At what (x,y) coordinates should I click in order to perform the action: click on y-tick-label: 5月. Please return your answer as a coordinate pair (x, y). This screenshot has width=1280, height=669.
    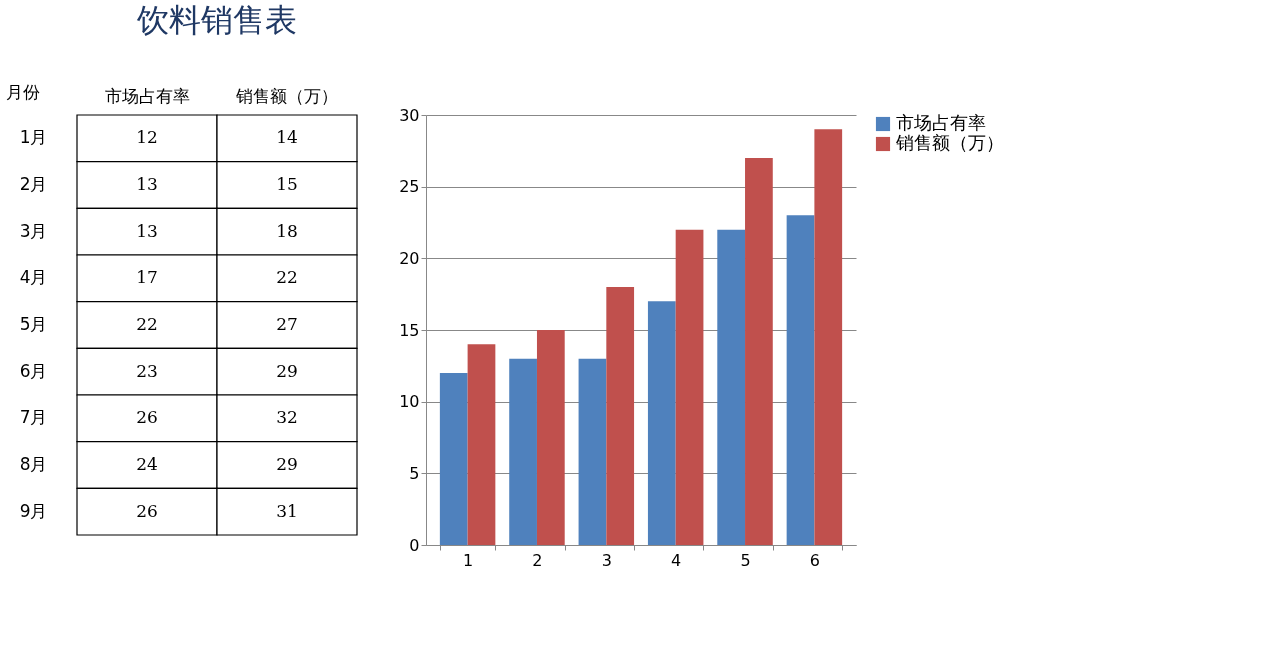
    Looking at the image, I should click on (33, 324).